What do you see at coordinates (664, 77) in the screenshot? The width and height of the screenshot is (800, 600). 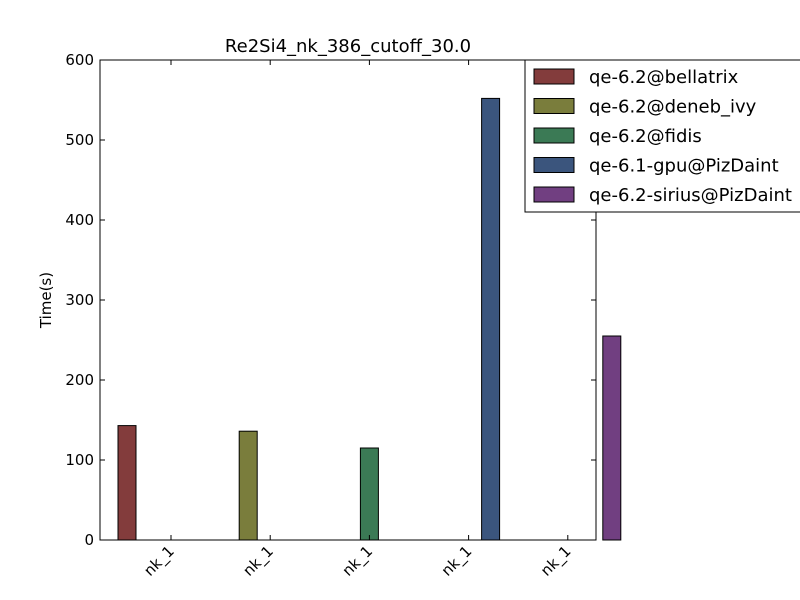 I see `legend-label: qe-6.2@bellatrix` at bounding box center [664, 77].